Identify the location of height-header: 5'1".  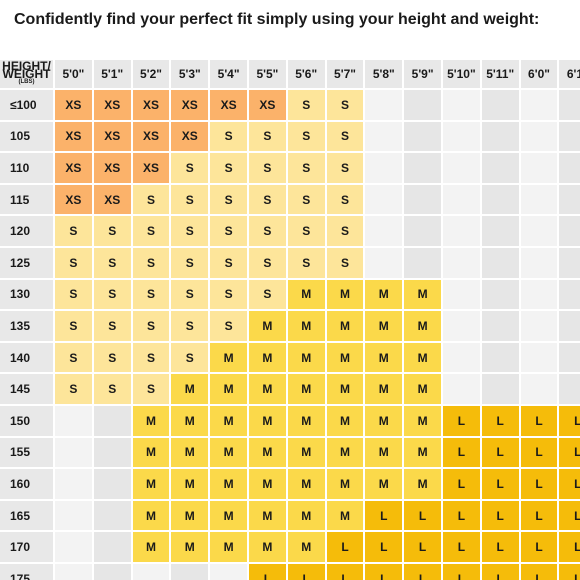
(112, 74).